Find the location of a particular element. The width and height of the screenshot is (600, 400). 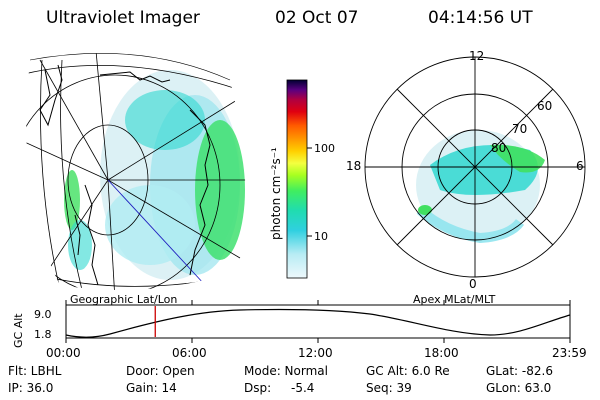

filter-info: Flt: LBHL is located at coordinates (35, 371).